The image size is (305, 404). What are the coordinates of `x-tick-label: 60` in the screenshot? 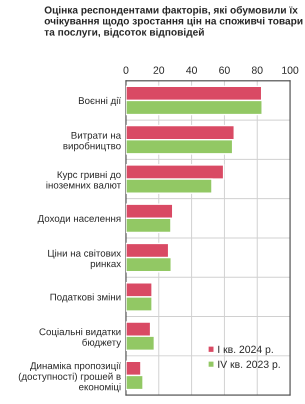 It's located at (224, 70).